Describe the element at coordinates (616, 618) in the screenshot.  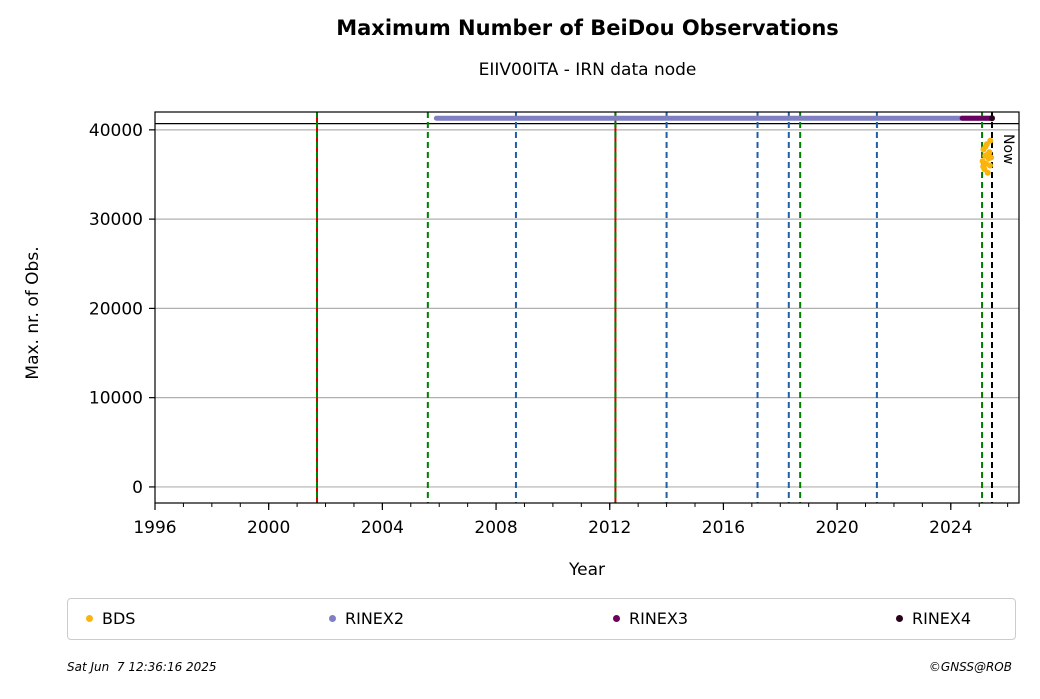
I see `legend-marker-rinex3` at that location.